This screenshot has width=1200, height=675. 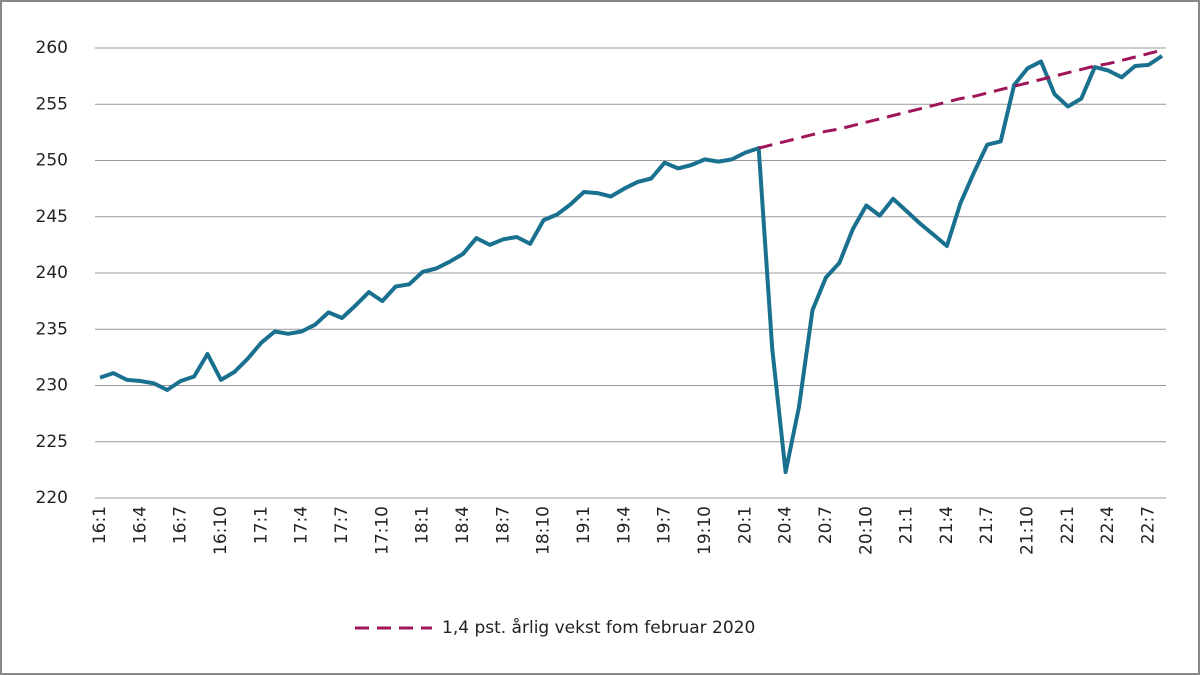 What do you see at coordinates (584, 525) in the screenshot?
I see `x-tick-label: 19:1` at bounding box center [584, 525].